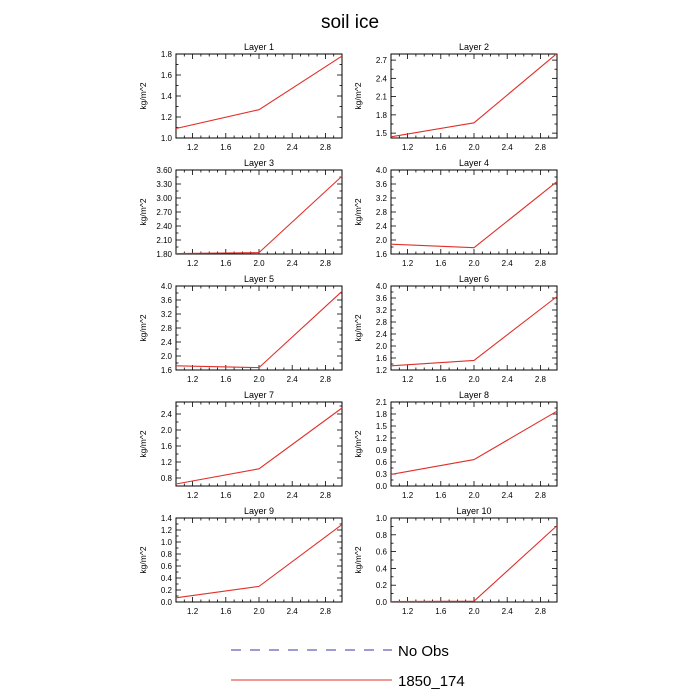 The image size is (700, 700). Describe the element at coordinates (164, 184) in the screenshot. I see `y-tick-label: 3.30` at that location.